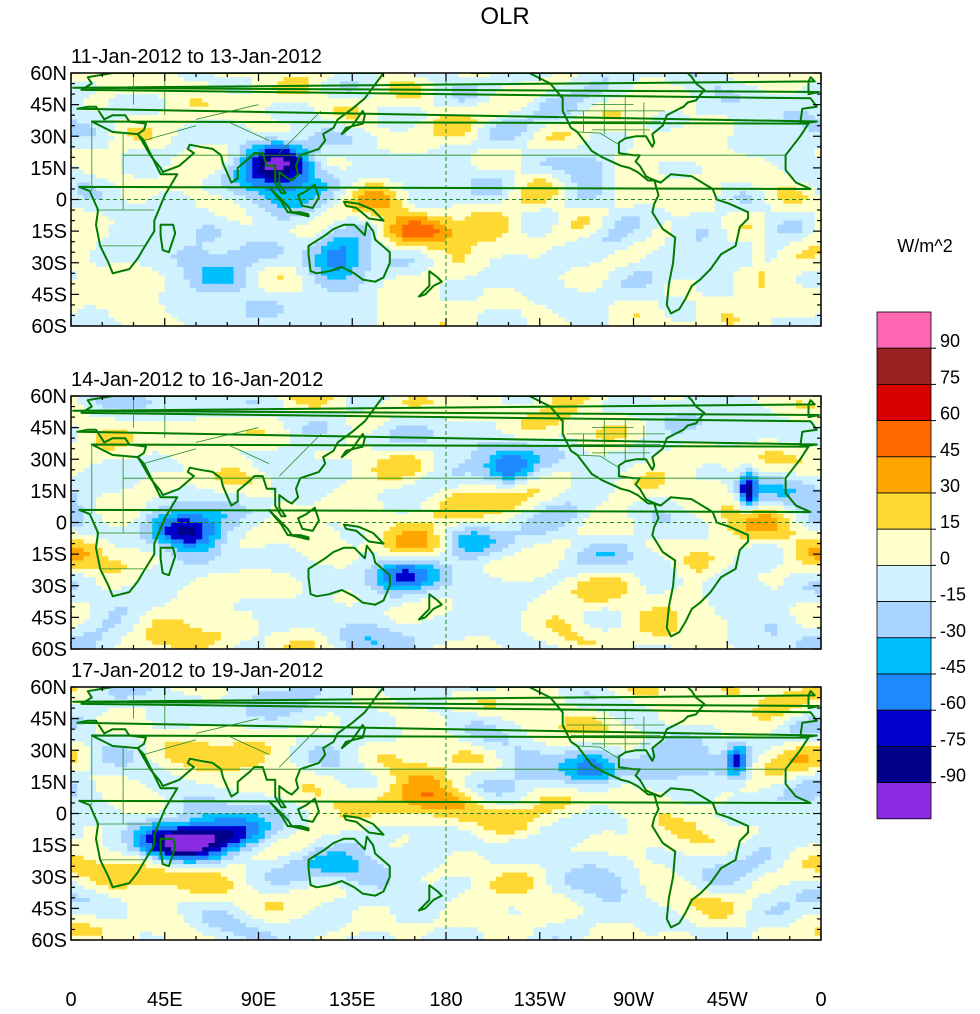  Describe the element at coordinates (504, 16) in the screenshot. I see `figure-title: OLR` at that location.